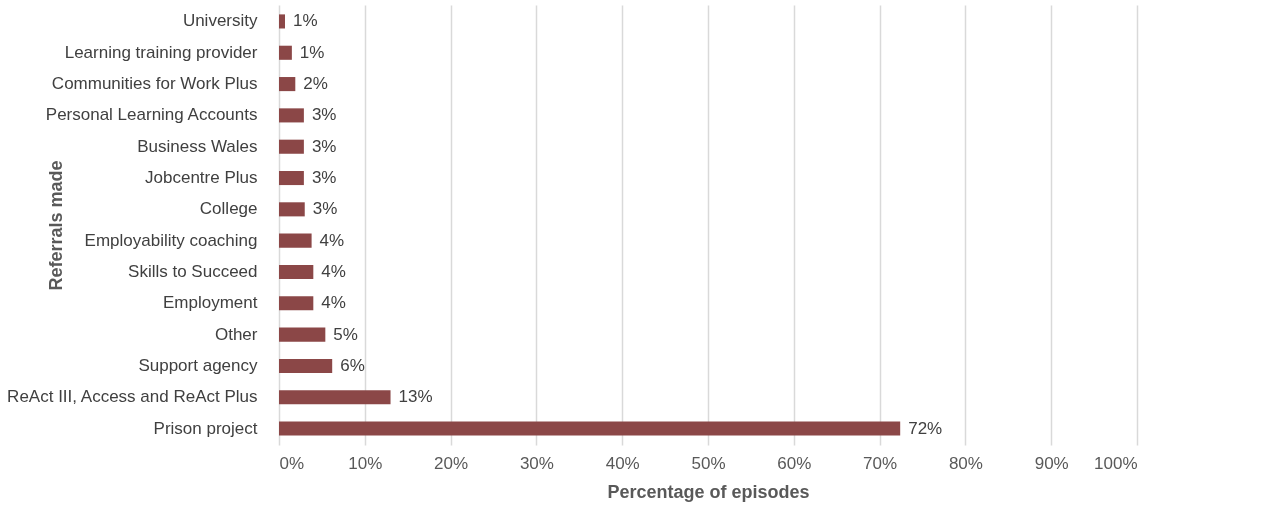  What do you see at coordinates (345, 334) in the screenshot?
I see `data-label: 5%` at bounding box center [345, 334].